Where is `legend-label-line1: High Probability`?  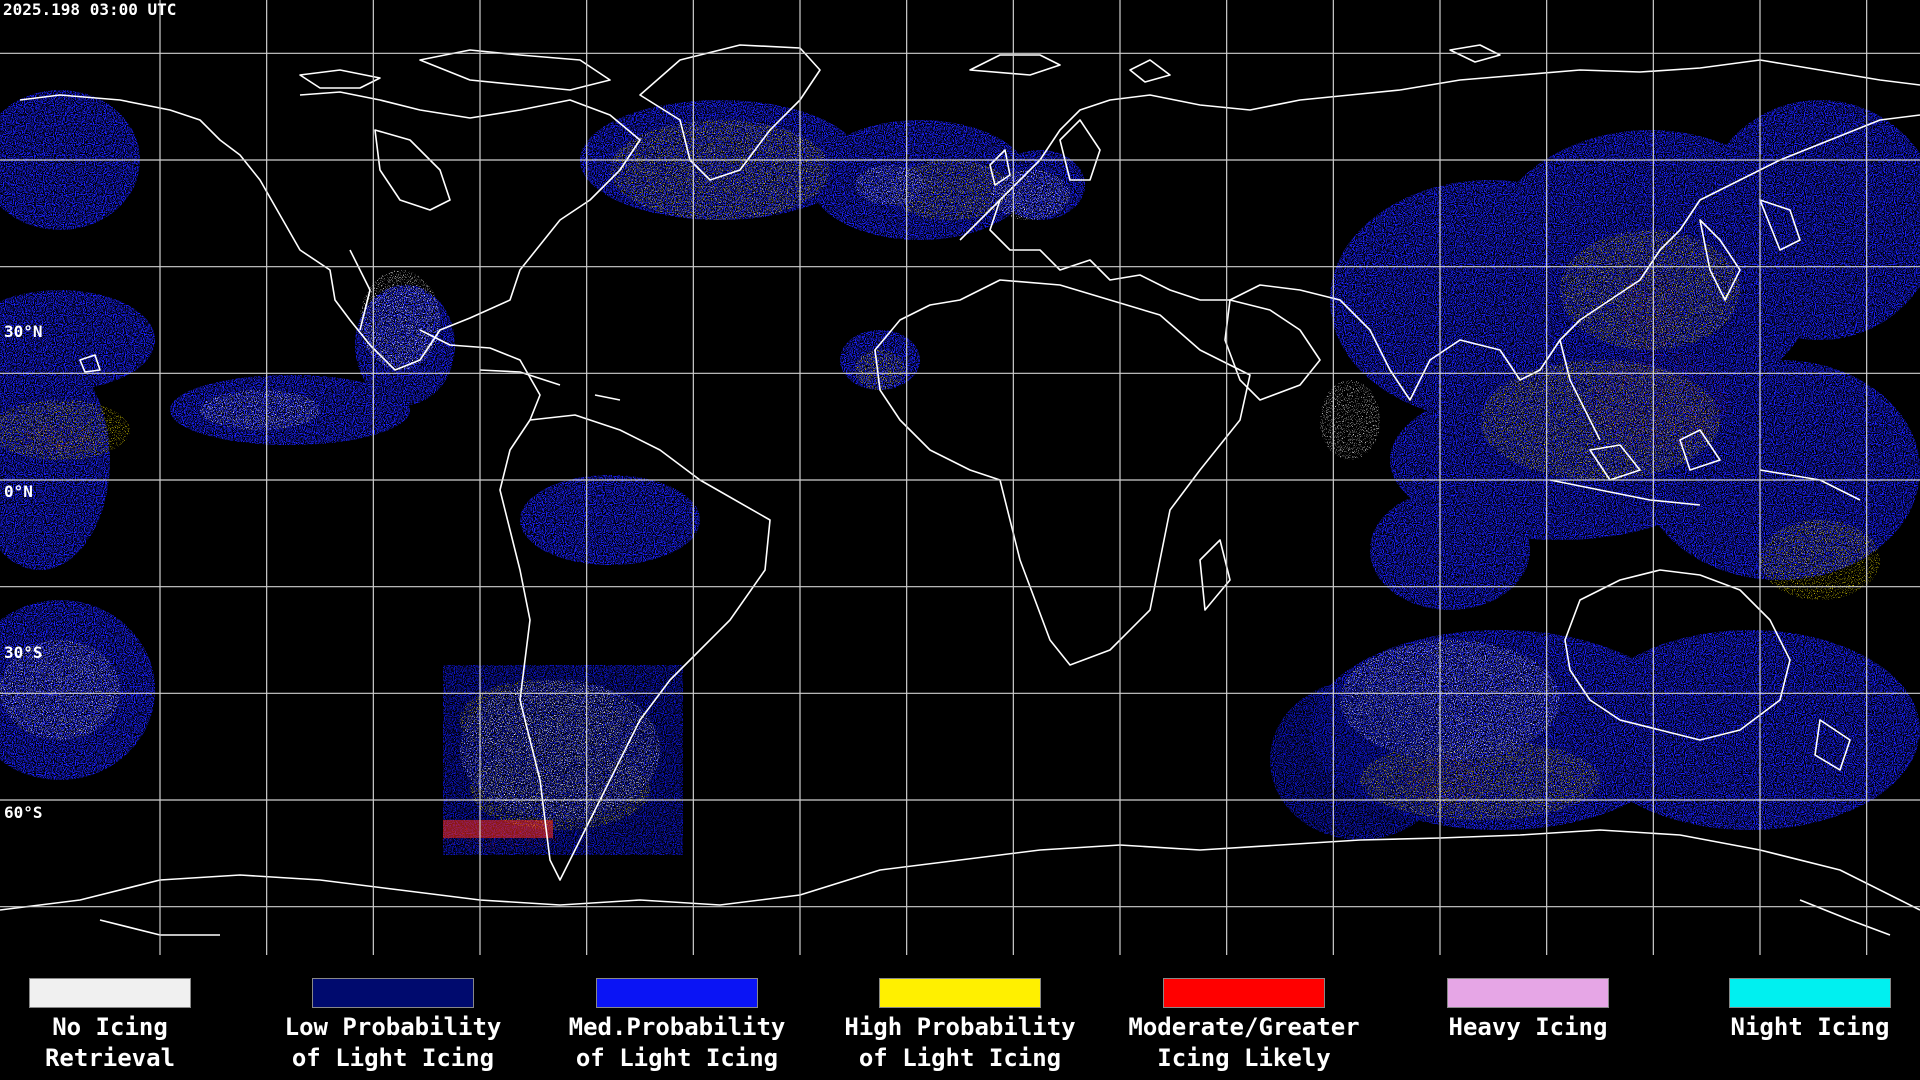
legend-label-line1: High Probability is located at coordinates (960, 1027).